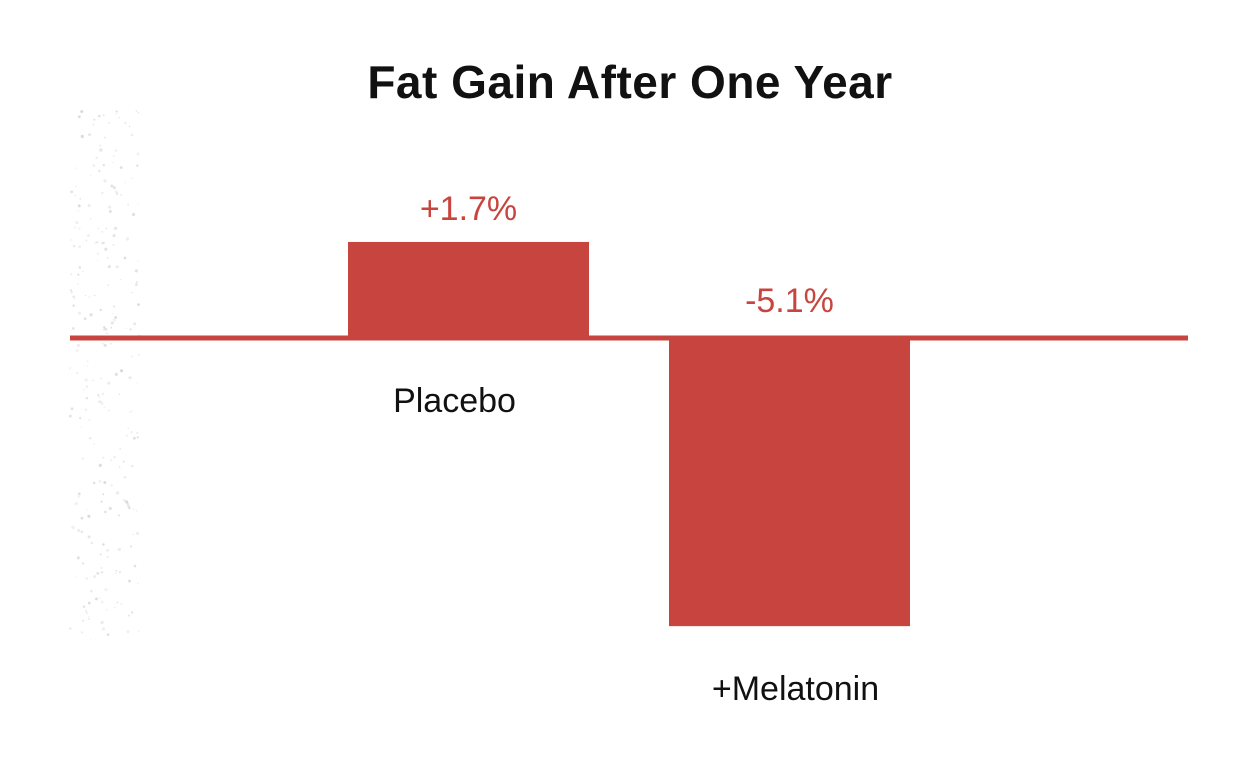 The width and height of the screenshot is (1260, 759). I want to click on paper-texture, so click(105, 375).